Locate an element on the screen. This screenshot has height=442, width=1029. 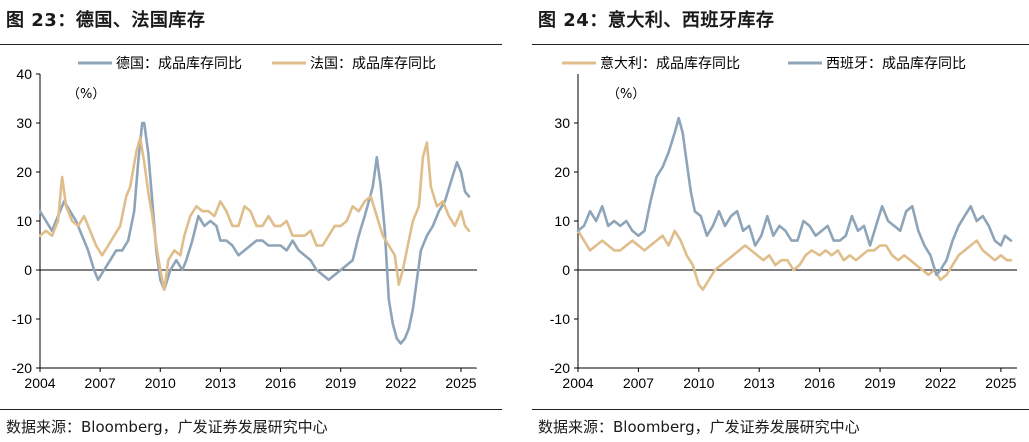
legend-label: 西班牙：成品库存同比 is located at coordinates (896, 64).